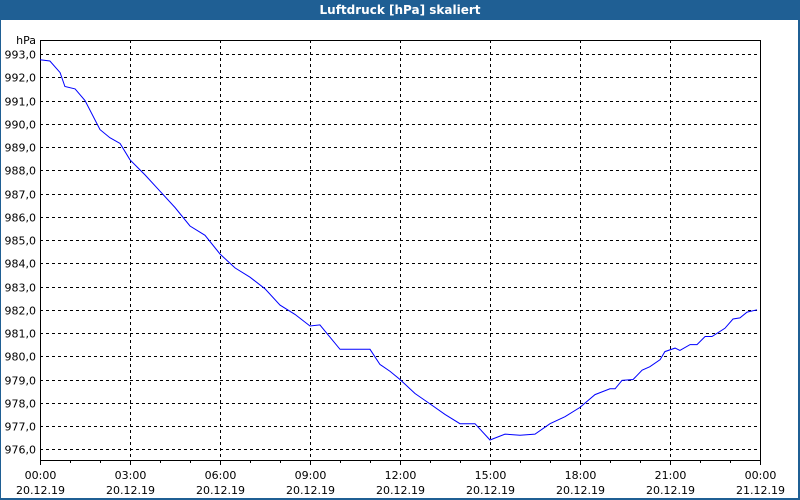  I want to click on x-tick-time: 21:00, so click(671, 475).